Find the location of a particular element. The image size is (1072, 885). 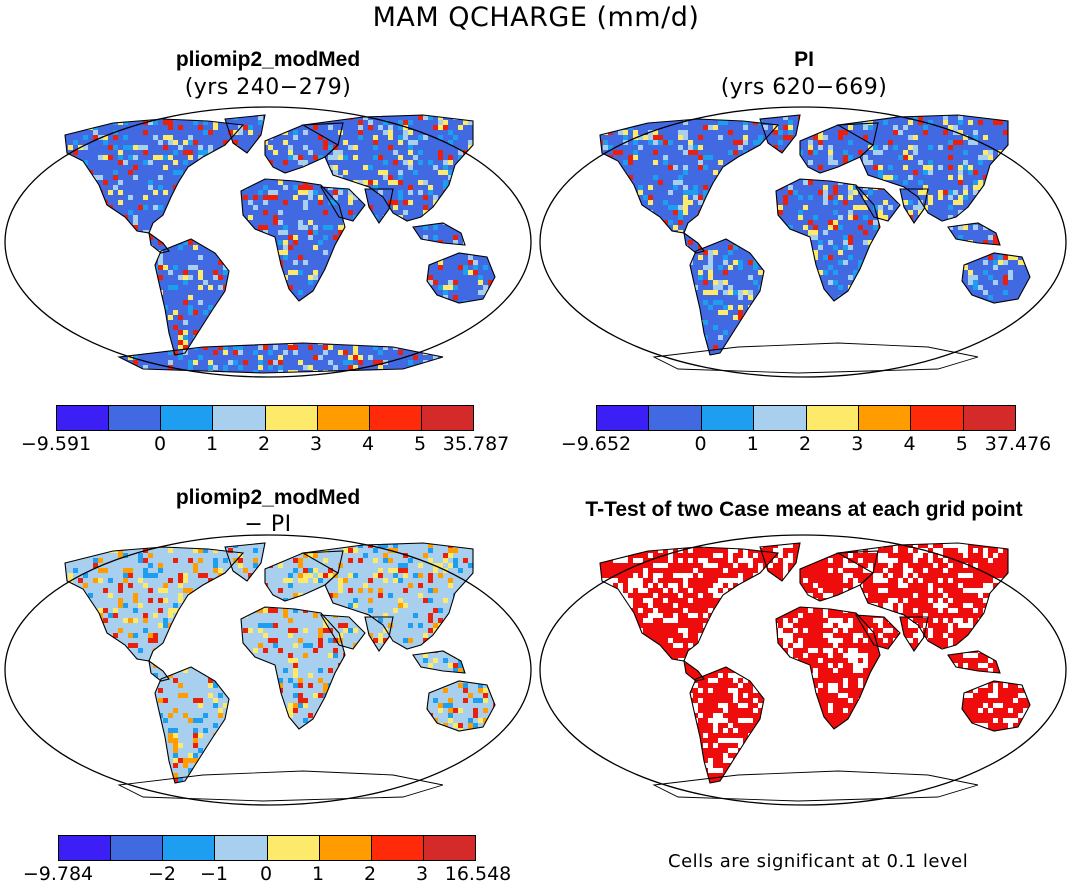

colorbar-difference is located at coordinates (267, 848).